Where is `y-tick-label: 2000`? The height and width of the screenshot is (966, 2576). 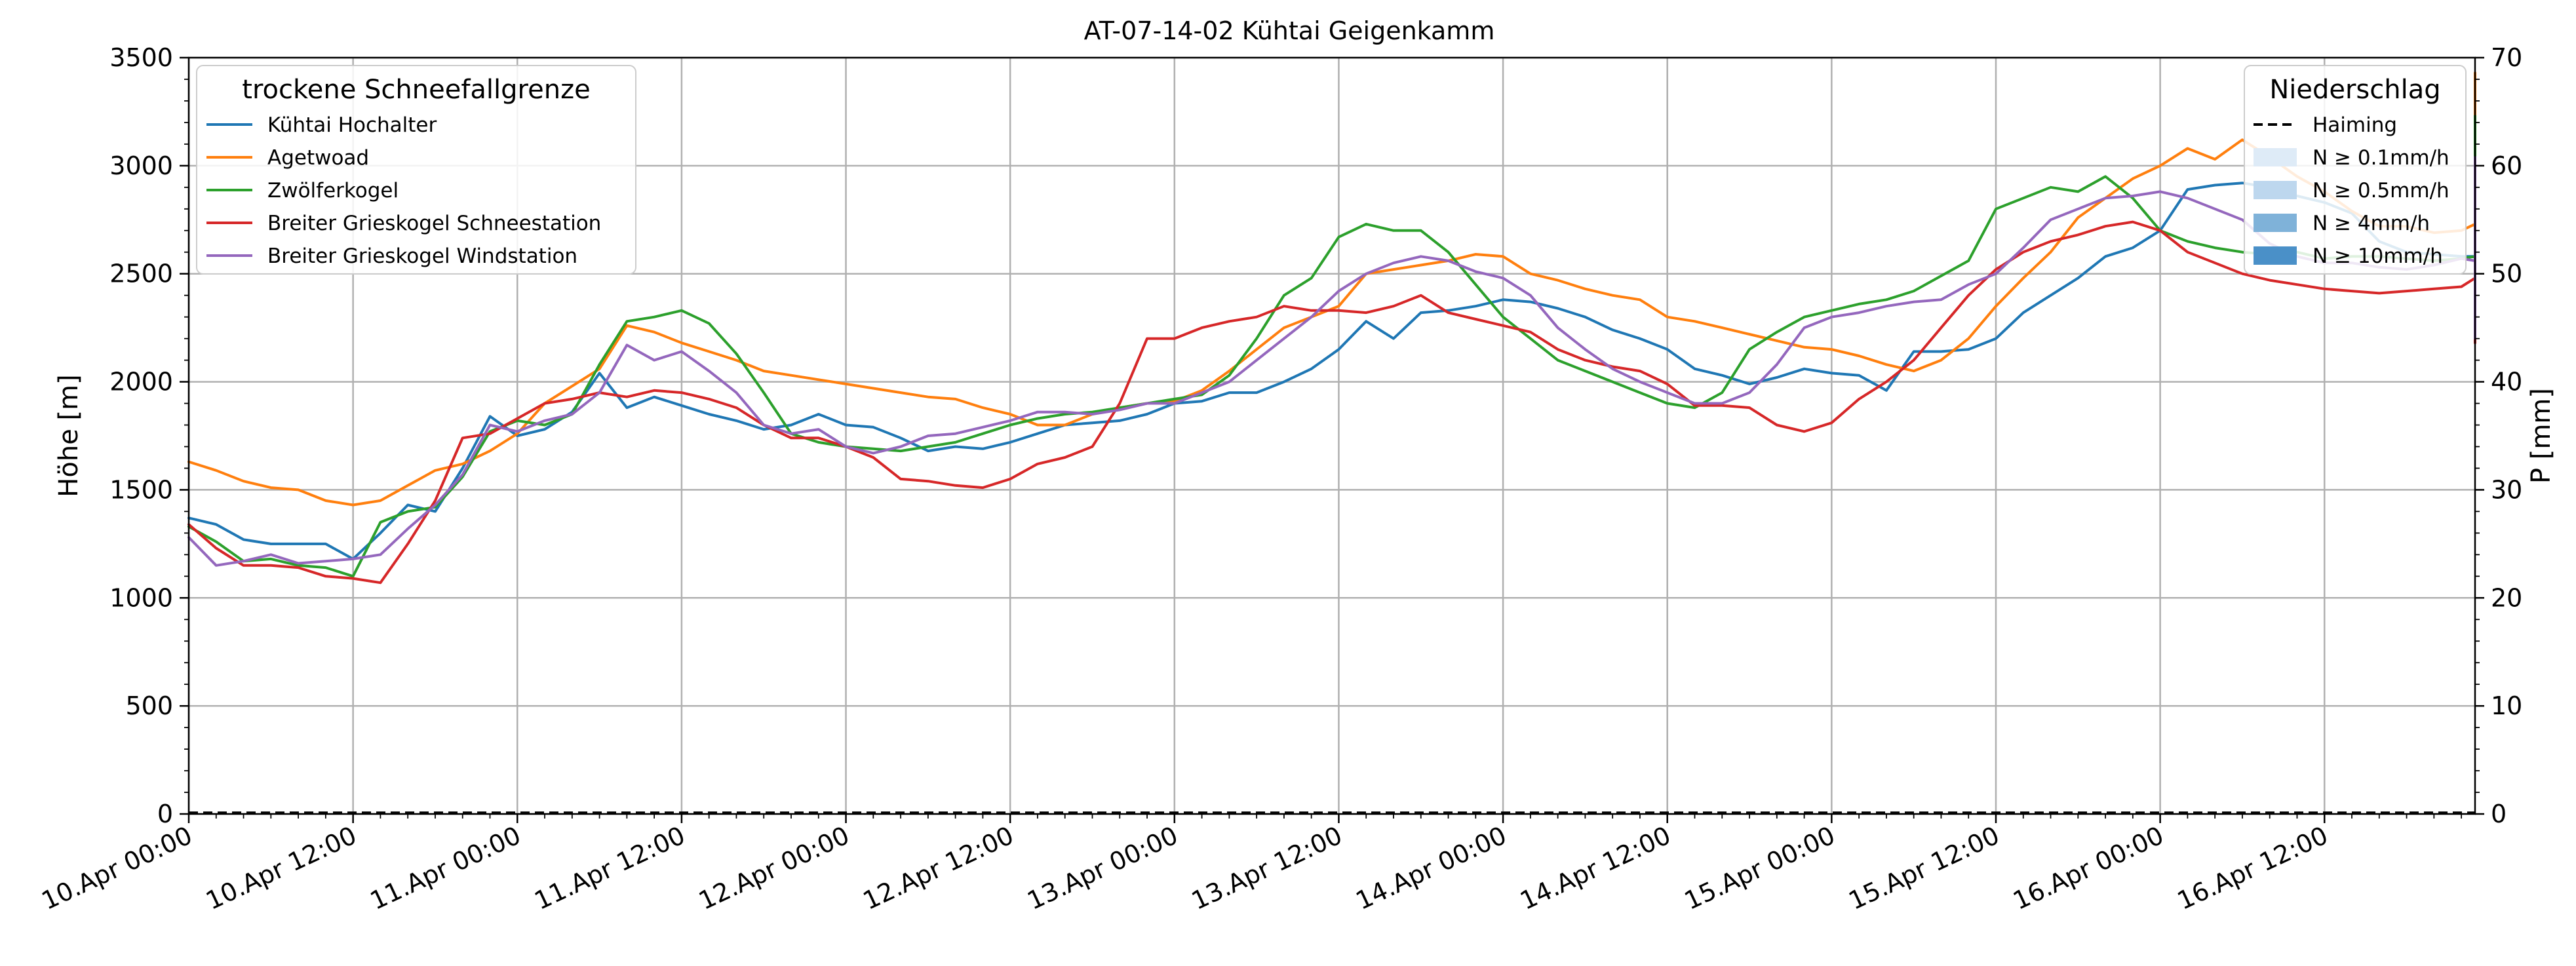 y-tick-label: 2000 is located at coordinates (141, 382).